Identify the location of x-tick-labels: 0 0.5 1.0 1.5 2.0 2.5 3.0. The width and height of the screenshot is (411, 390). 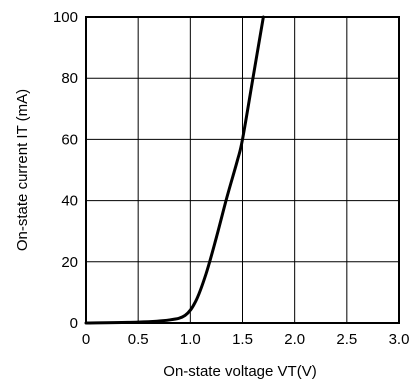
(246, 339).